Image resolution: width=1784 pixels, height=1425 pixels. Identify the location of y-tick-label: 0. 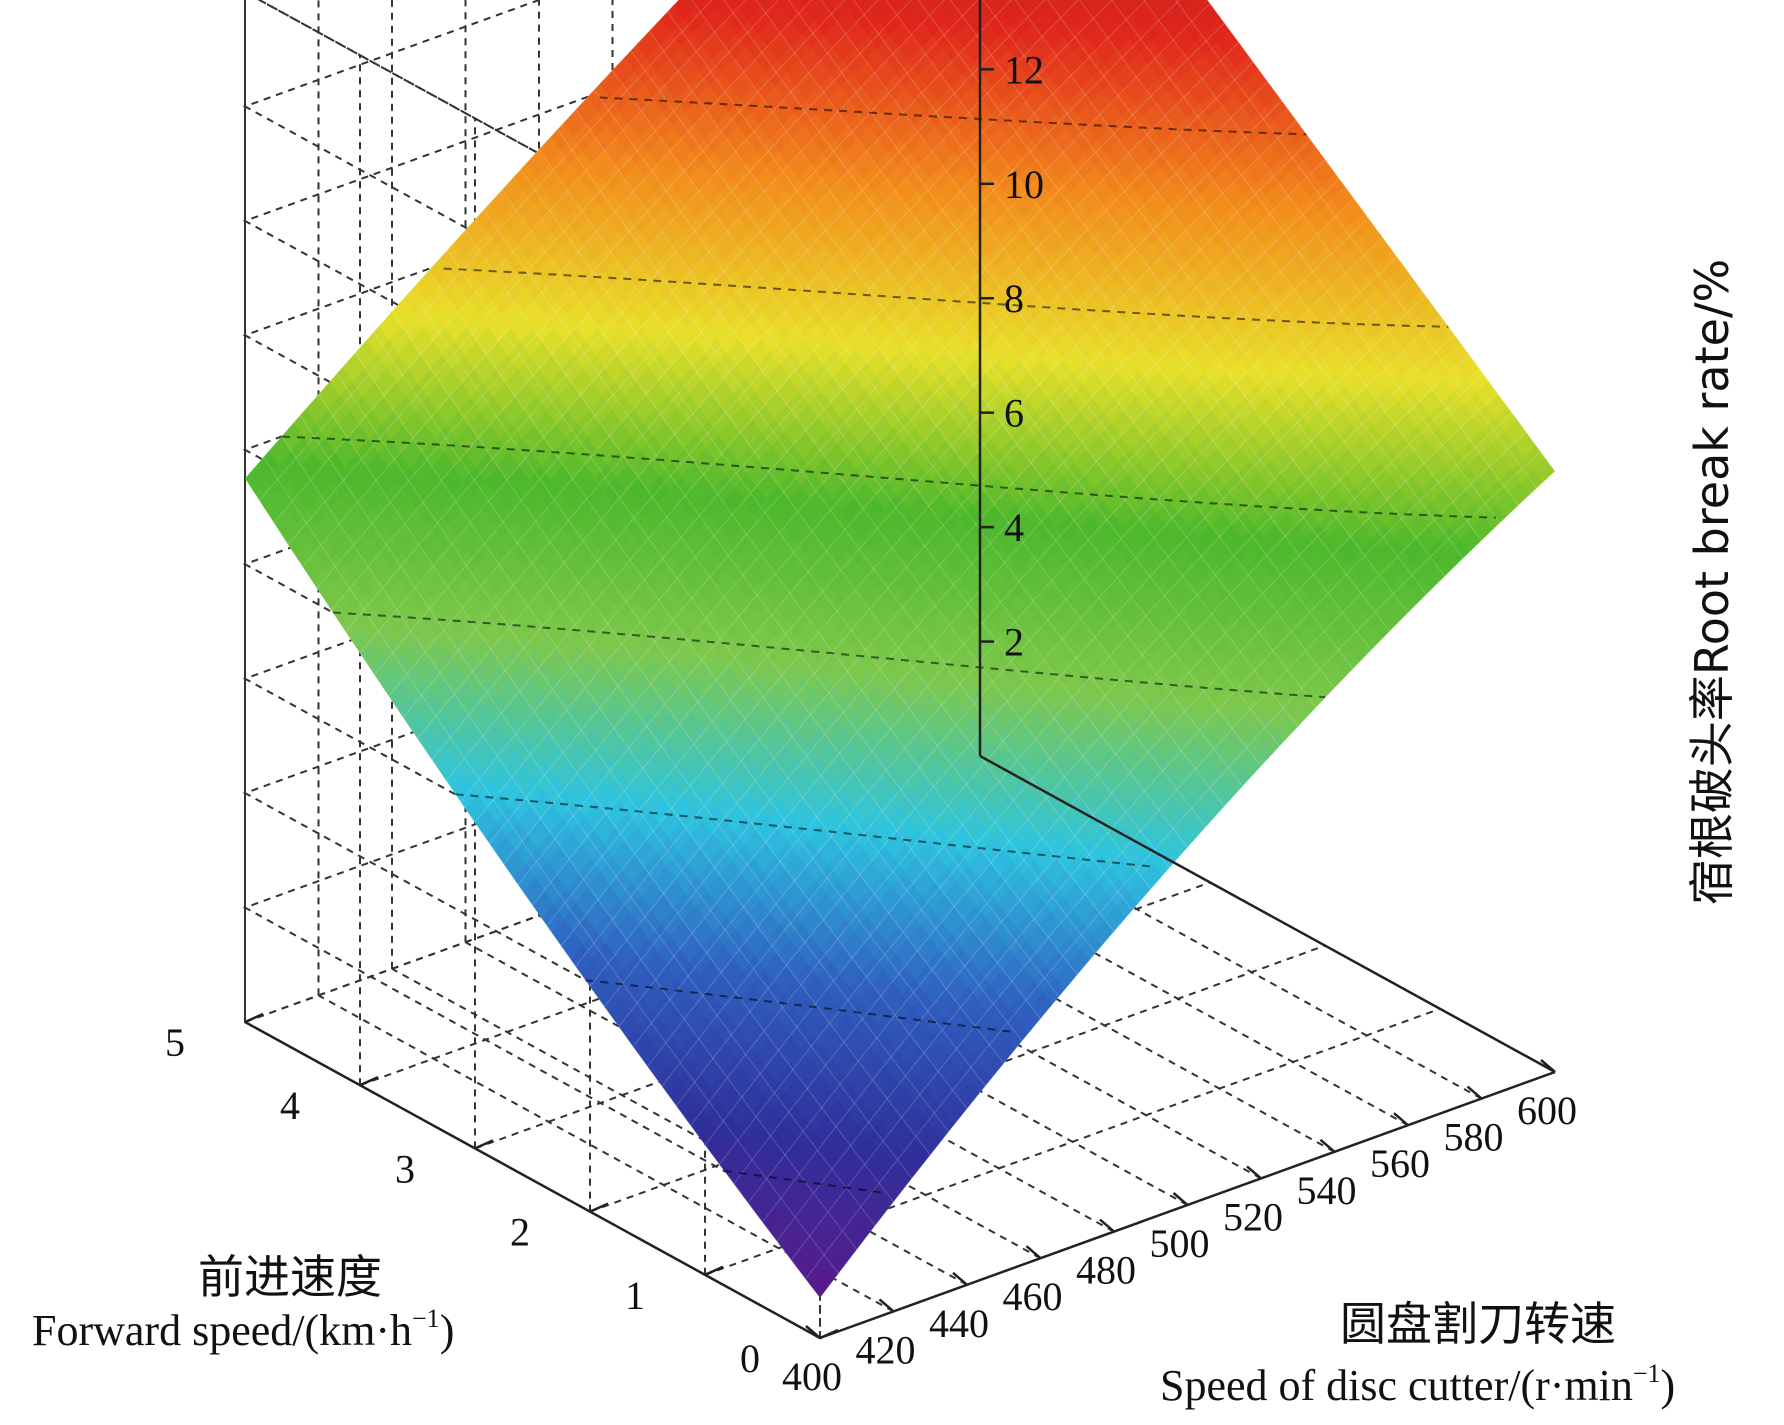
(750, 1358).